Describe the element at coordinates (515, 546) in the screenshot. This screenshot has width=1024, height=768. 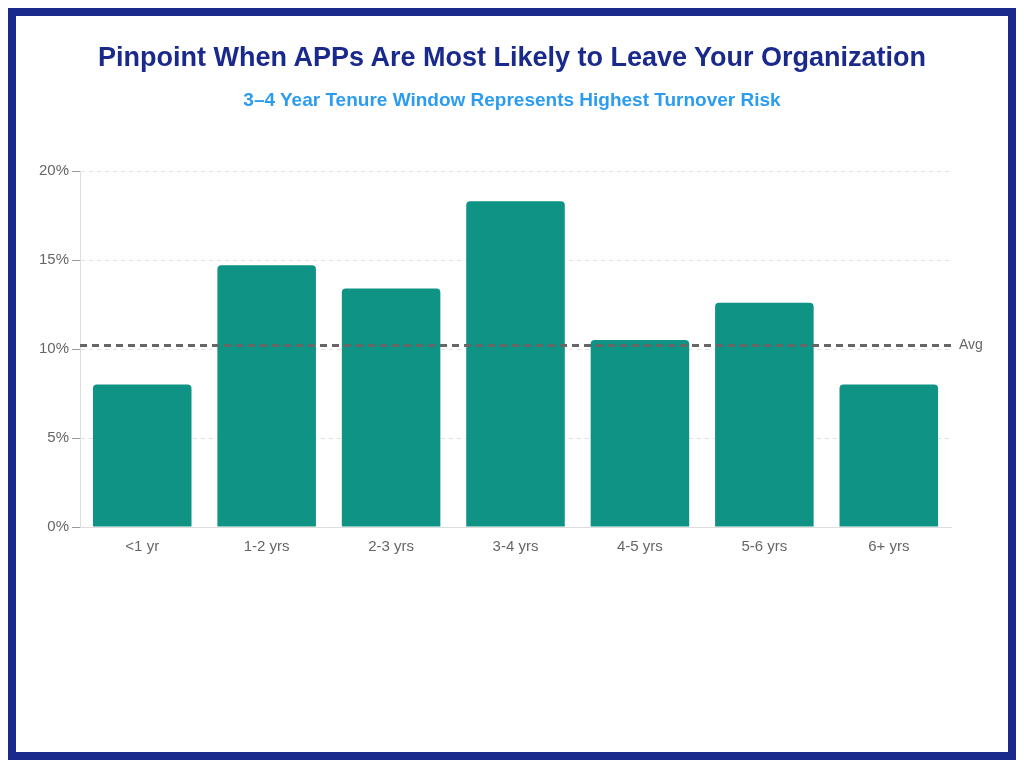
I see `x-tick-label: 3-4 yrs` at that location.